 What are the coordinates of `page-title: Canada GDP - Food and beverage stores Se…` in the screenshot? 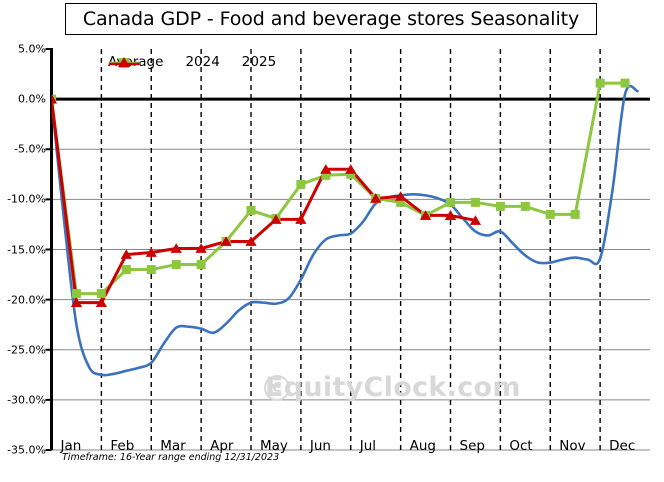 It's located at (331, 19).